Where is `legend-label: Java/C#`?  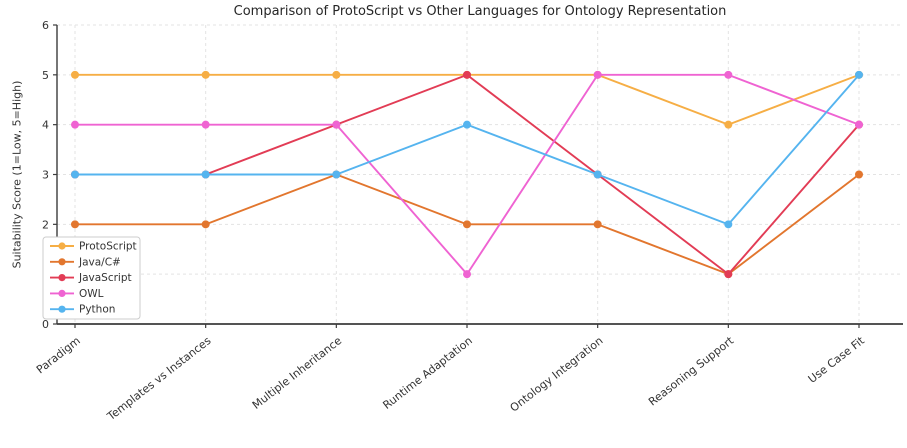 legend-label: Java/C# is located at coordinates (99, 262).